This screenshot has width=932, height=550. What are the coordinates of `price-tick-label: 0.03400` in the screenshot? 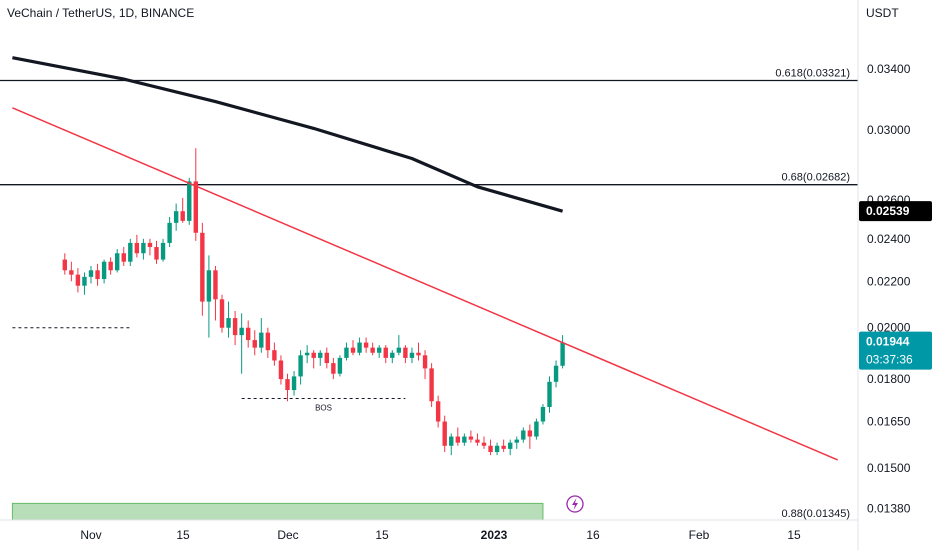 It's located at (889, 69).